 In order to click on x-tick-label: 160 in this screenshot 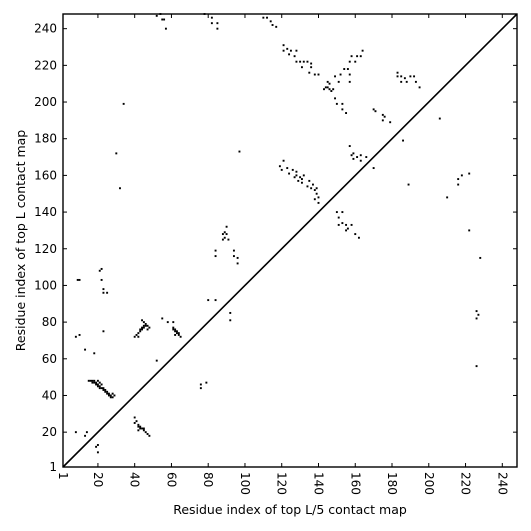, I will do `click(355, 483)`.